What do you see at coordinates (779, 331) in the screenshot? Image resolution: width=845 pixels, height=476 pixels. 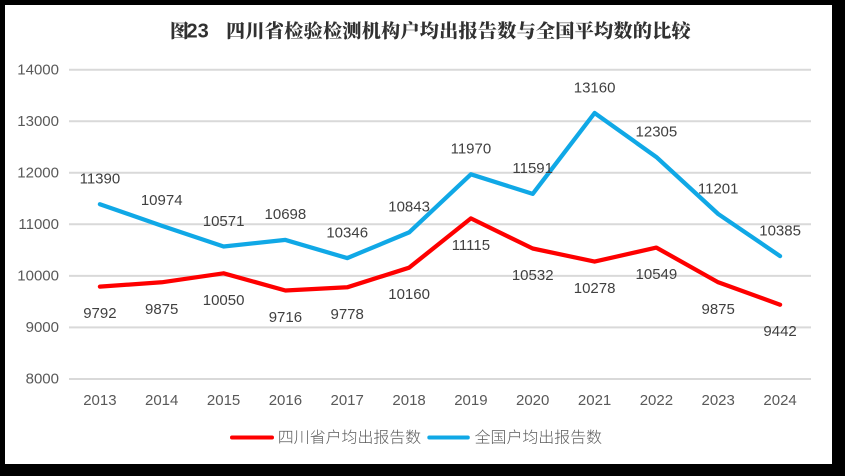 I see `svg-text: 9442` at bounding box center [779, 331].